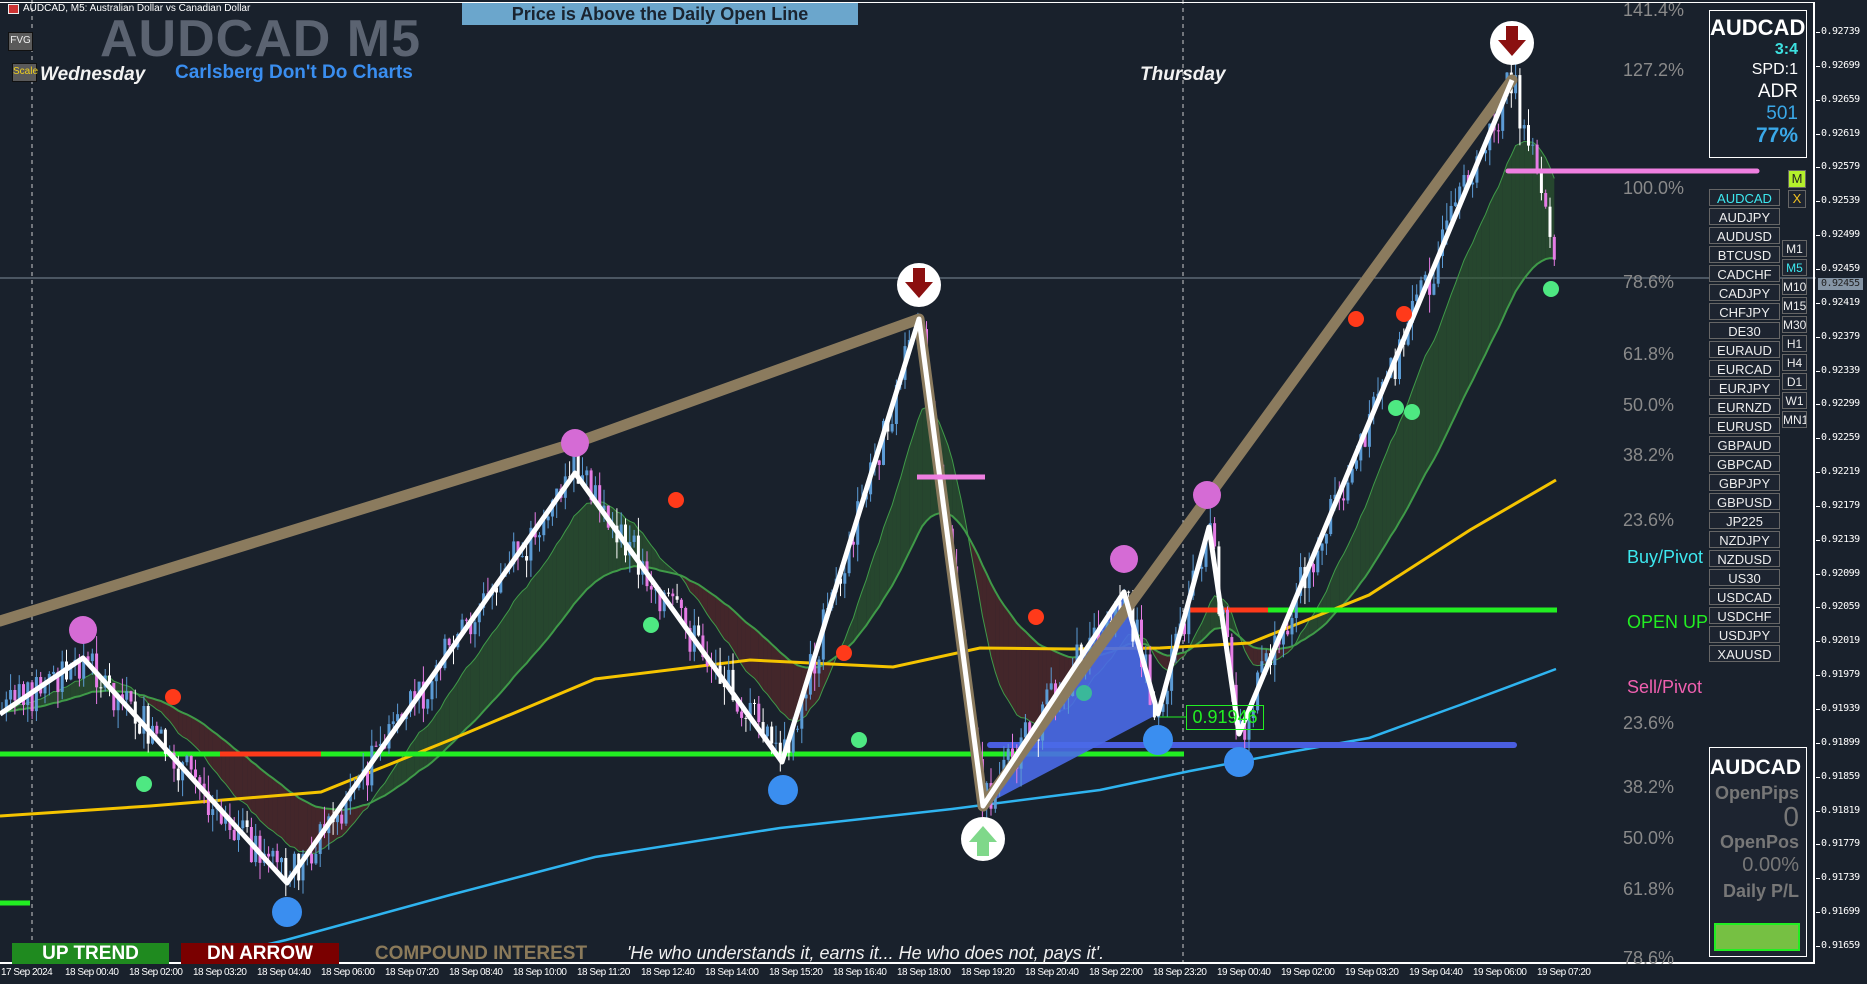  What do you see at coordinates (1436, 972) in the screenshot?
I see `time-axis-tick: 19 Sep 04:40` at bounding box center [1436, 972].